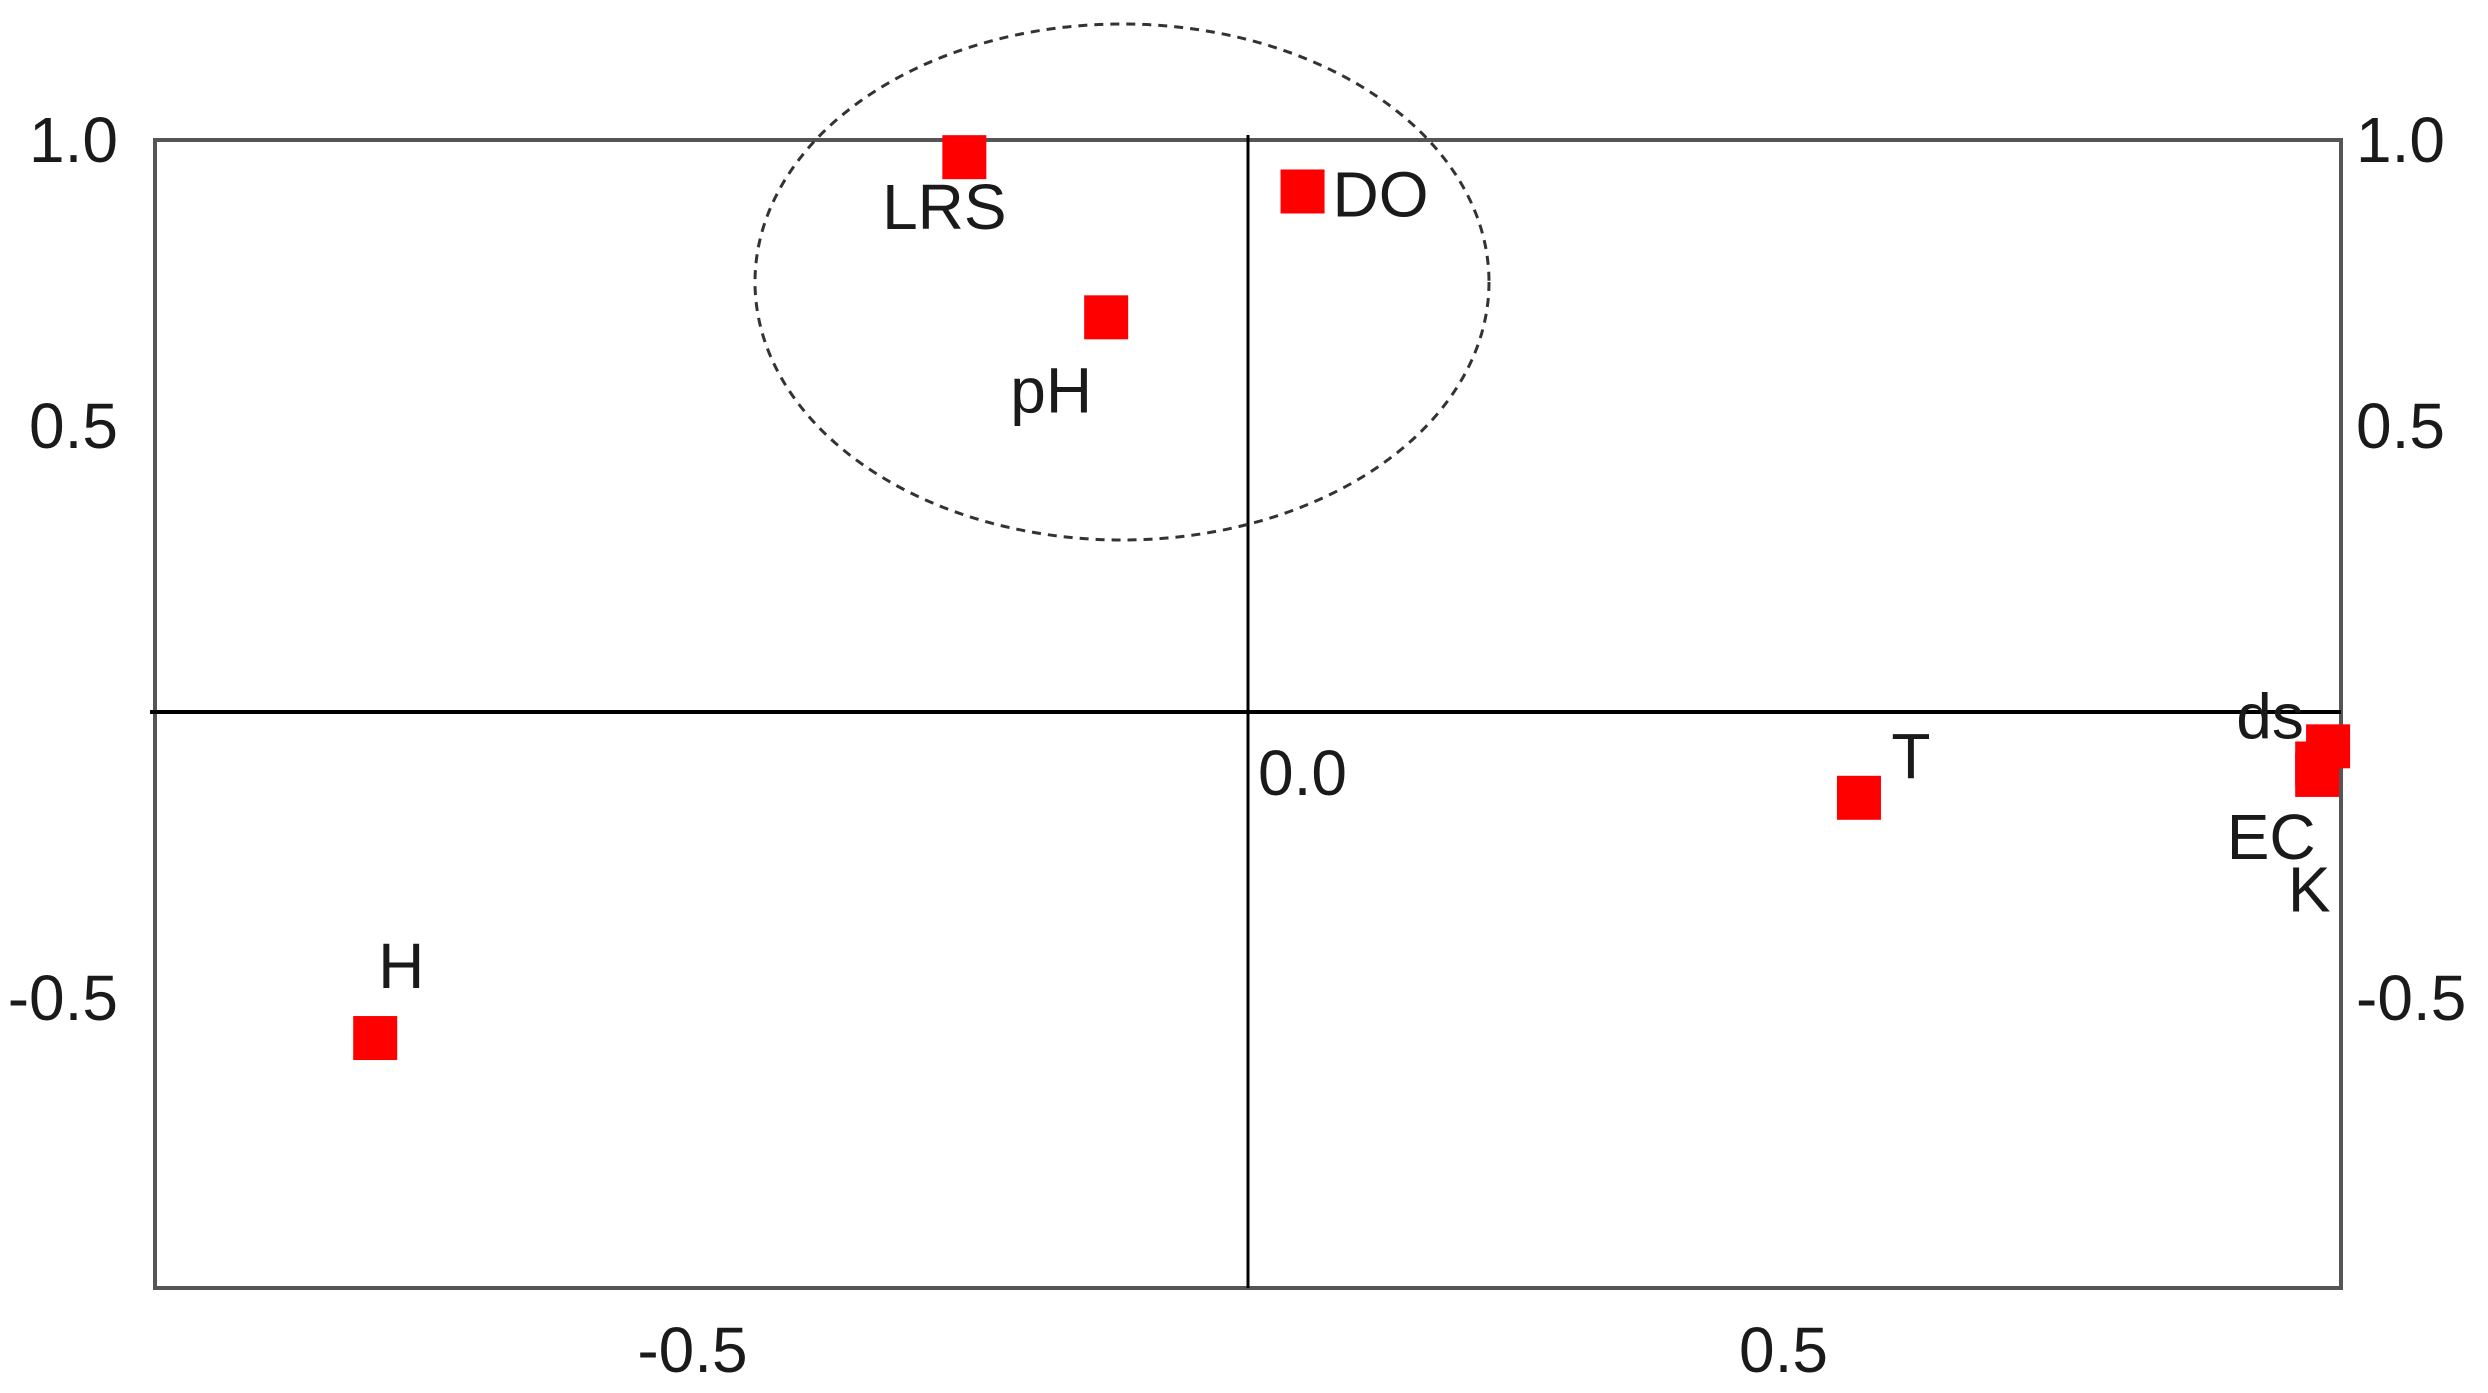  Describe the element at coordinates (2400, 426) in the screenshot. I see `y-tick-label-right: 0.5` at that location.